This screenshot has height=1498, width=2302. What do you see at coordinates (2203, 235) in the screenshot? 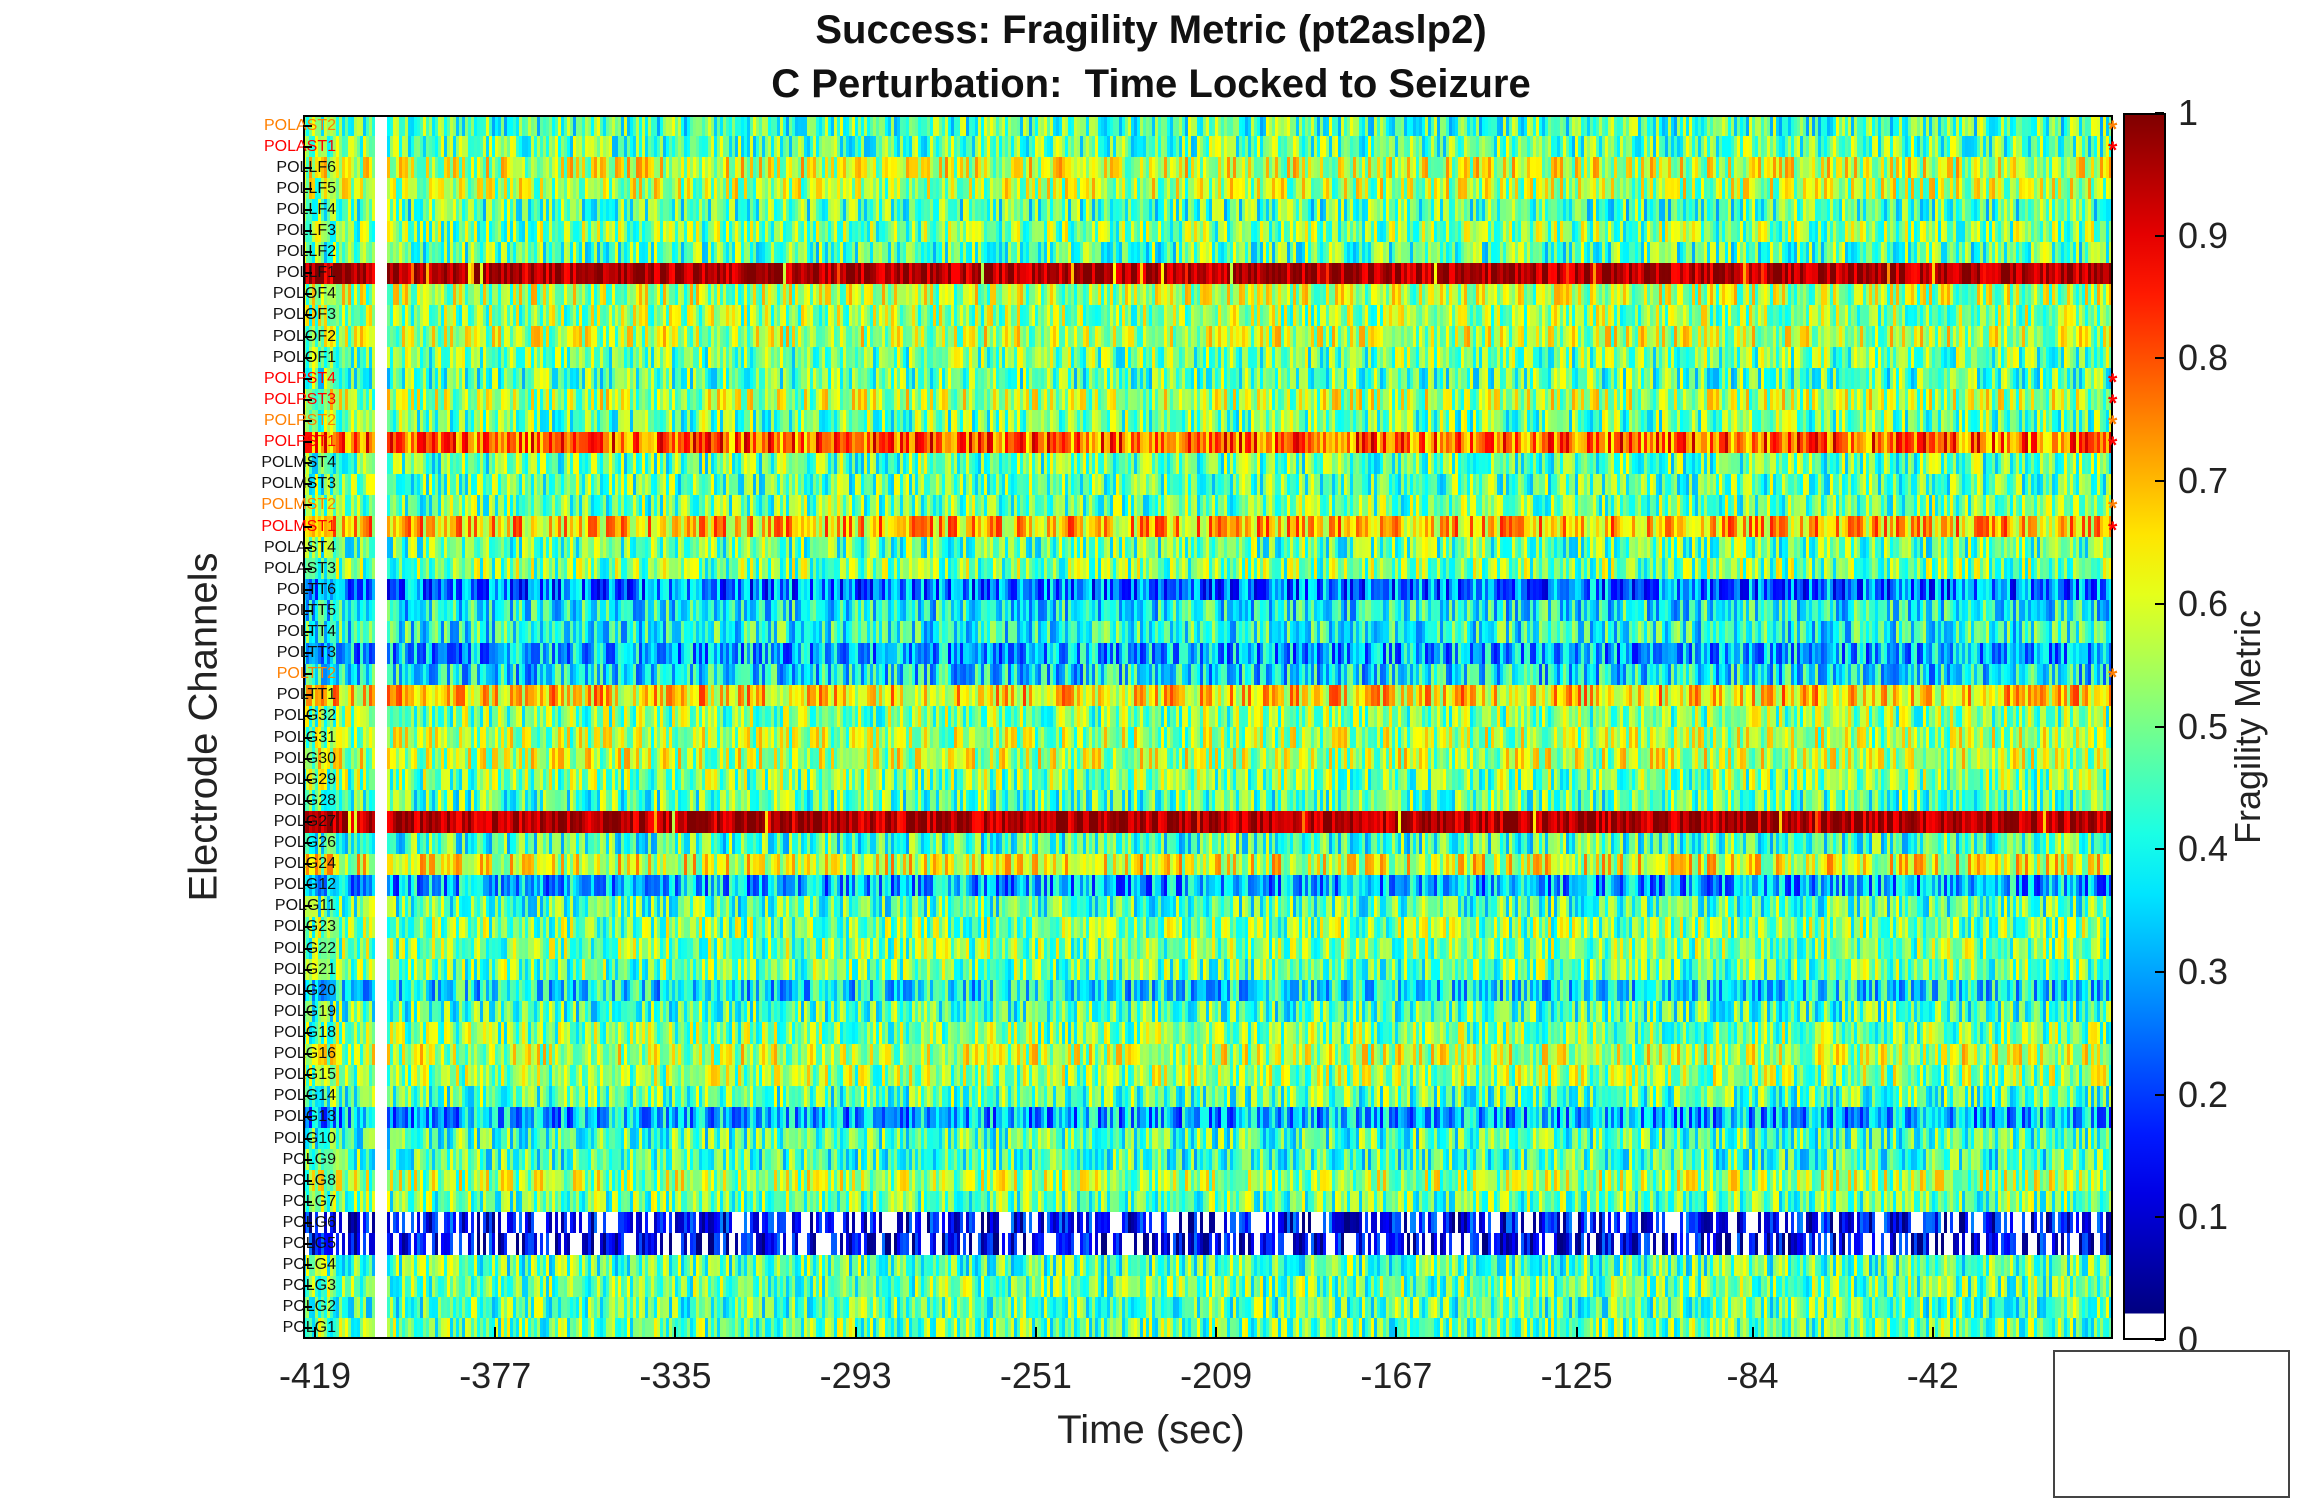
I see `colorbar-tick-label: 0.9` at bounding box center [2203, 235].